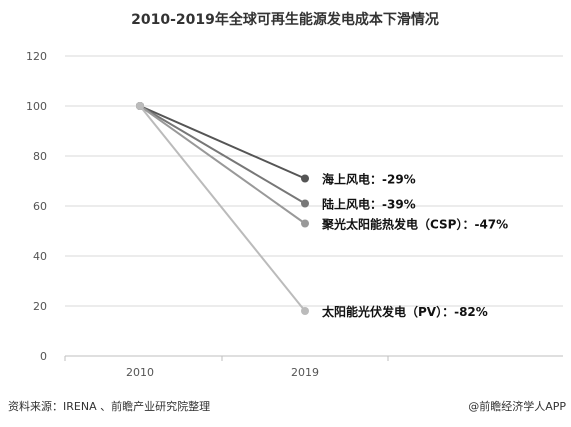 This screenshot has height=427, width=571. What do you see at coordinates (109, 406) in the screenshot?
I see `source-note: 资料来源：IRENA 、前瞻产业研究院整理` at bounding box center [109, 406].